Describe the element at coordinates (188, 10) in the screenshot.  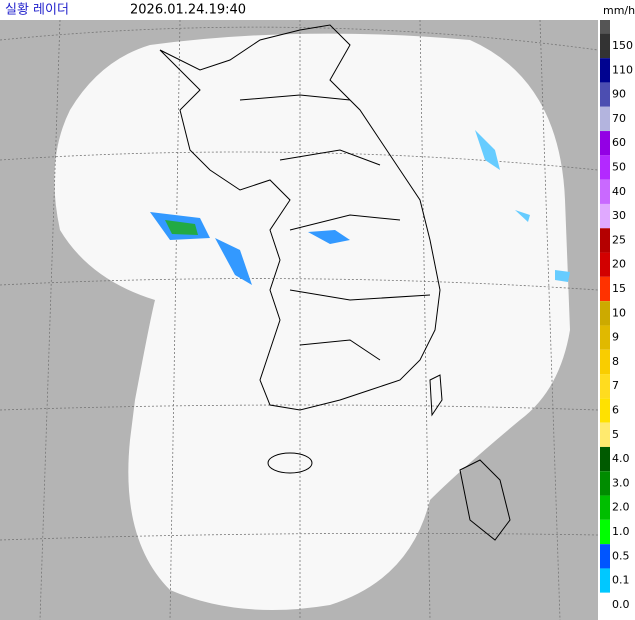
I see `timestamp: 2026.01.24.19:40` at that location.